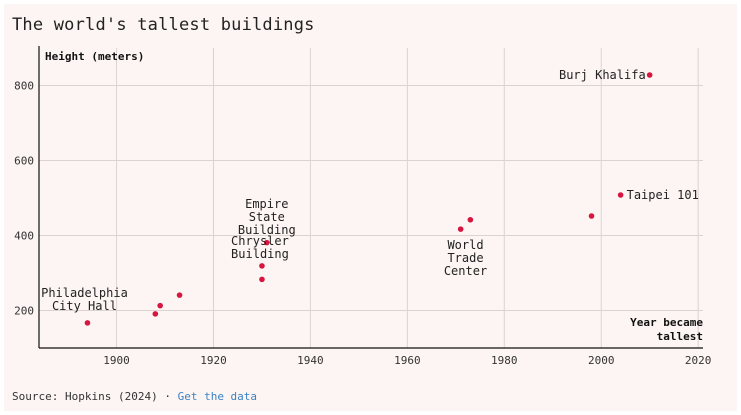  What do you see at coordinates (663, 195) in the screenshot?
I see `point-annotation: Taipei 101` at bounding box center [663, 195].